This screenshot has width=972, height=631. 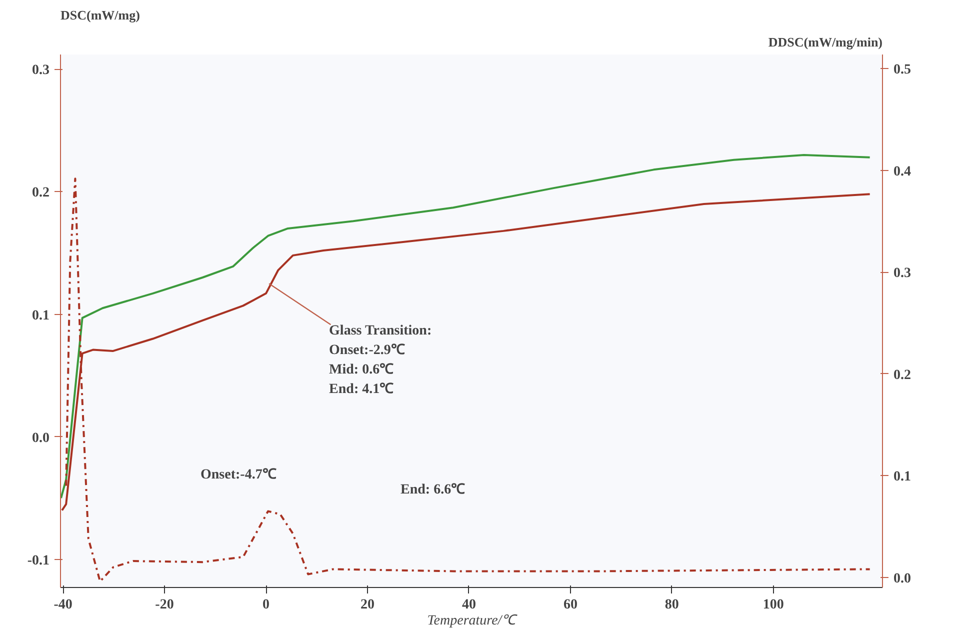 What do you see at coordinates (41, 70) in the screenshot?
I see `y-tick-label: 0.3` at bounding box center [41, 70].